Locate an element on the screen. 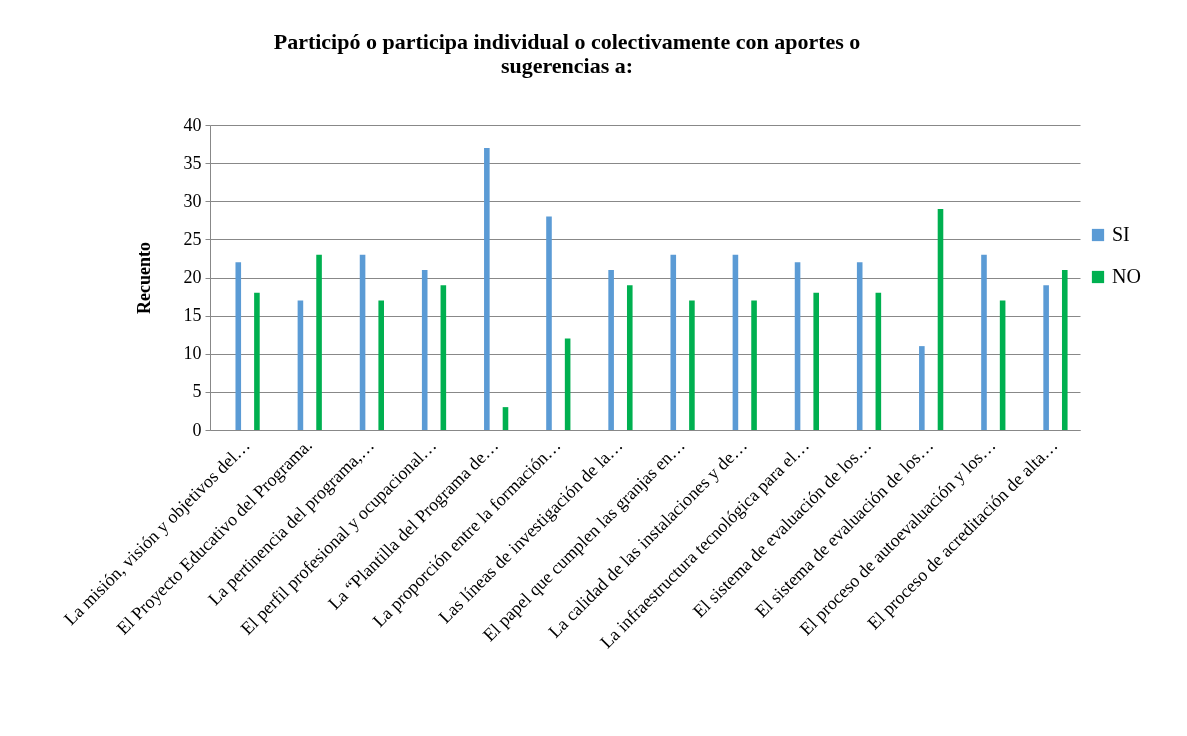  y-tick-label: 0 is located at coordinates (197, 429).